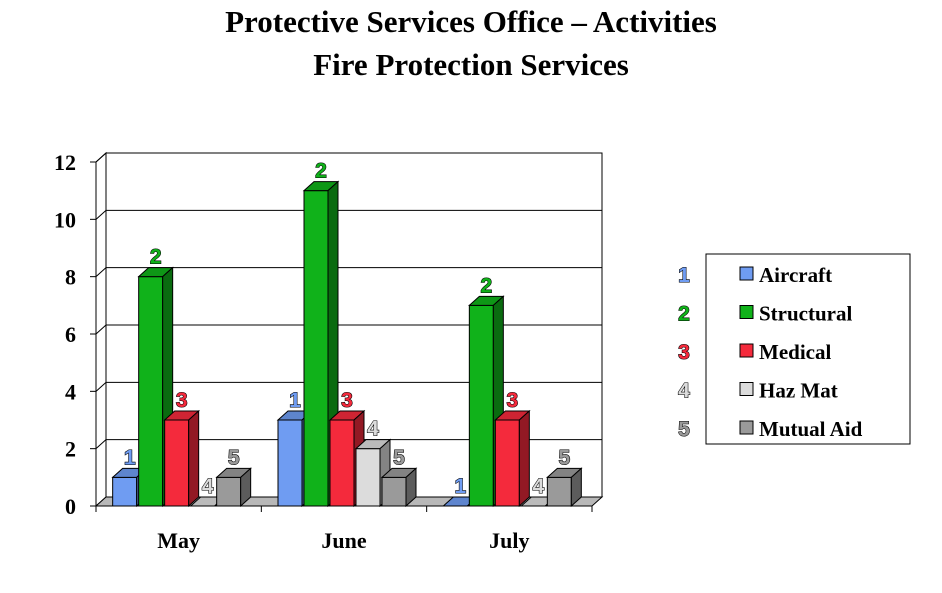 The width and height of the screenshot is (942, 593). Describe the element at coordinates (70, 391) in the screenshot. I see `y-tick-label: 4` at that location.